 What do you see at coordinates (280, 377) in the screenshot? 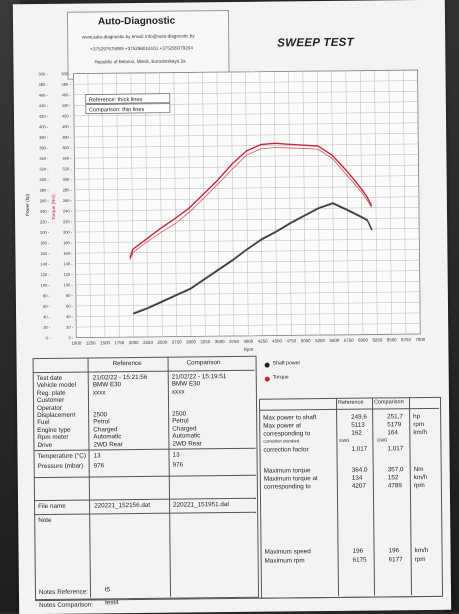
I see `legend-torque: Torque` at bounding box center [280, 377].